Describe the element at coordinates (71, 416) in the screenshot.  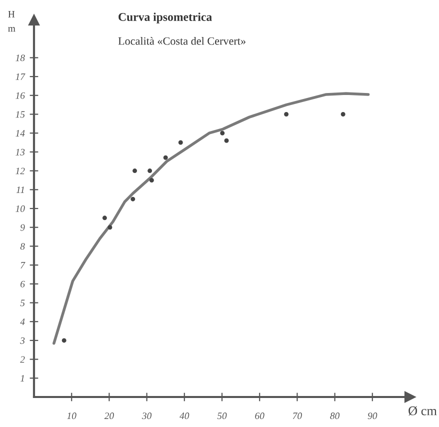
I see `x-tick-label: 10` at that location.